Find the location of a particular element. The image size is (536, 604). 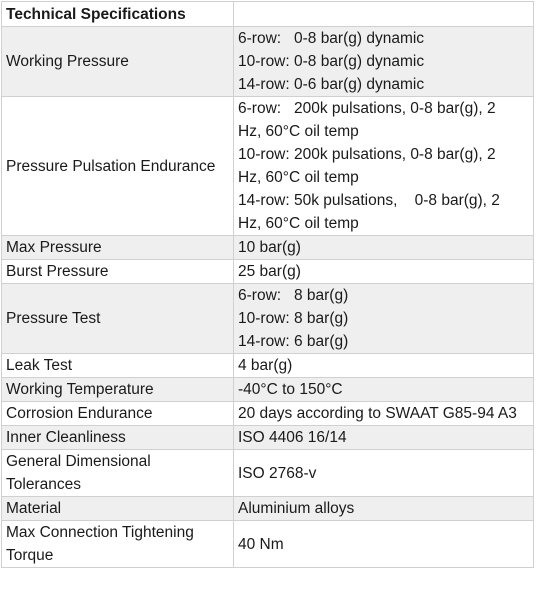

table-row: Working Temperature -40°C to 150°C is located at coordinates (267, 389).